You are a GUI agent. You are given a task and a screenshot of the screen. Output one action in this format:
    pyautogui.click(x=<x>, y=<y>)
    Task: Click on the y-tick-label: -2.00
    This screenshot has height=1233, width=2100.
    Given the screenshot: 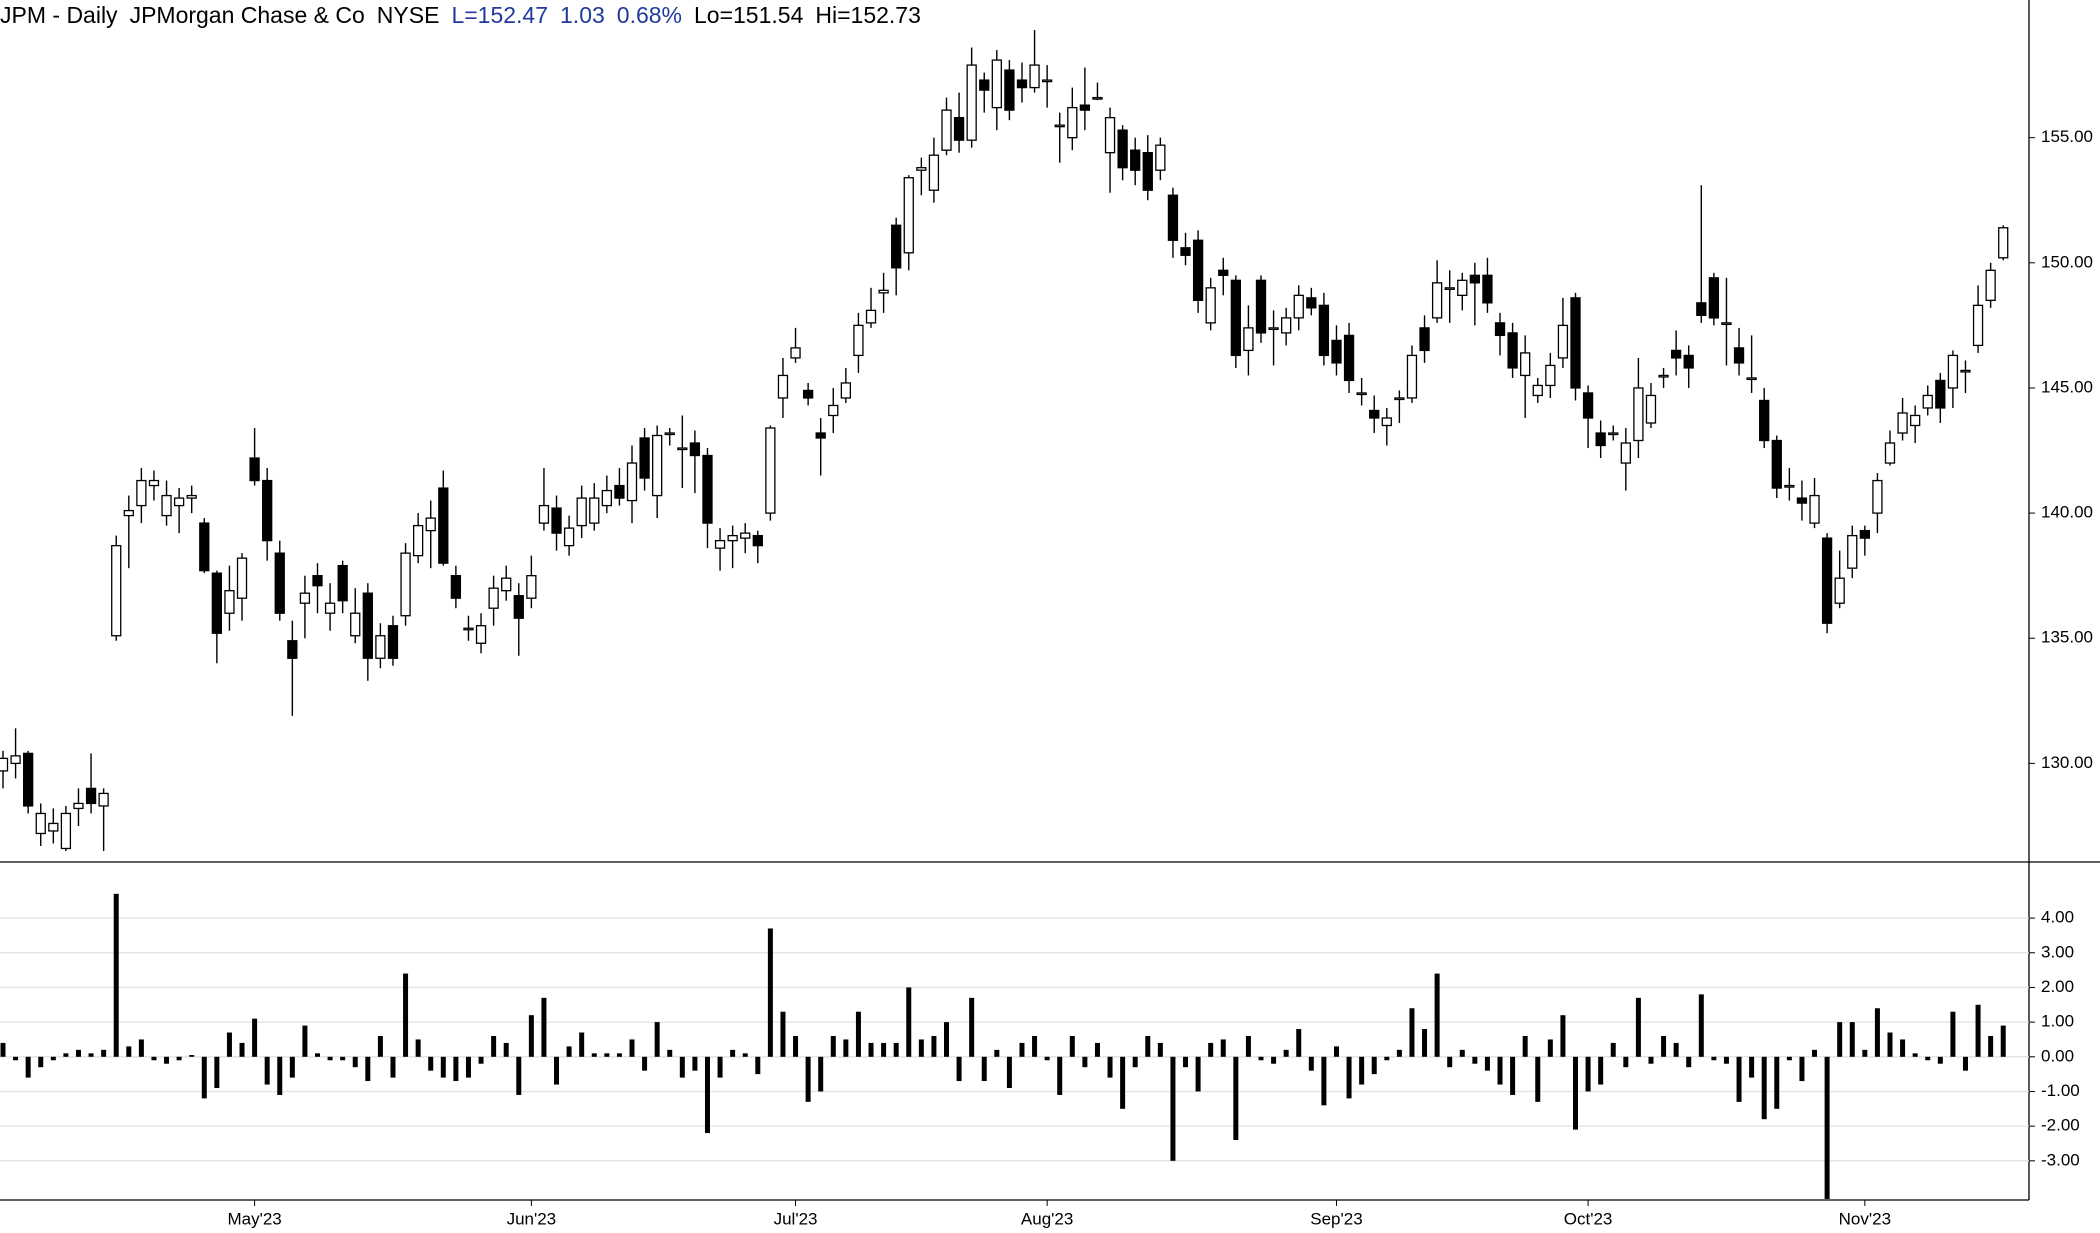 What is the action you would take?
    pyautogui.click(x=2060, y=1125)
    